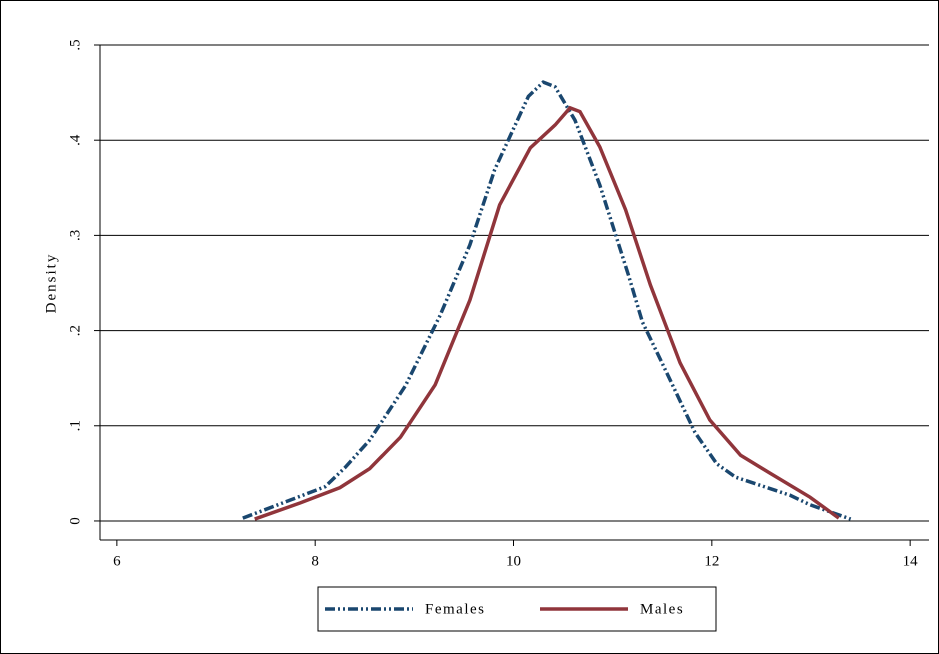 Image resolution: width=939 pixels, height=654 pixels. Describe the element at coordinates (51, 283) in the screenshot. I see `y-axis-label: Density` at that location.